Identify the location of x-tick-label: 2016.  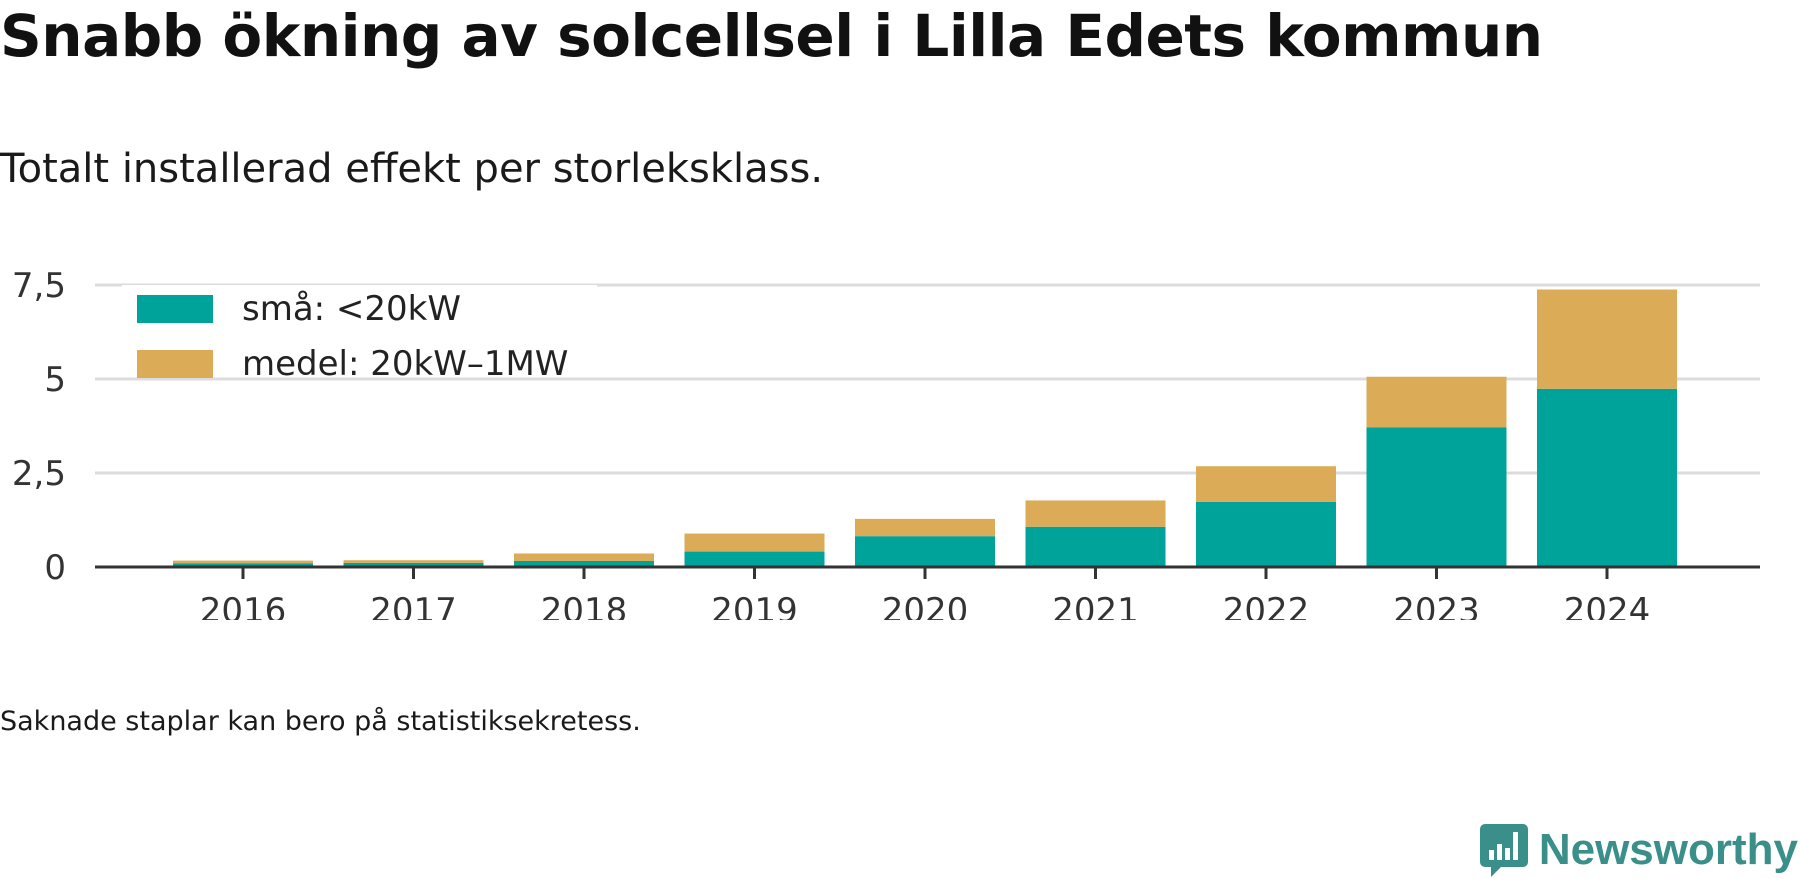
(243, 605).